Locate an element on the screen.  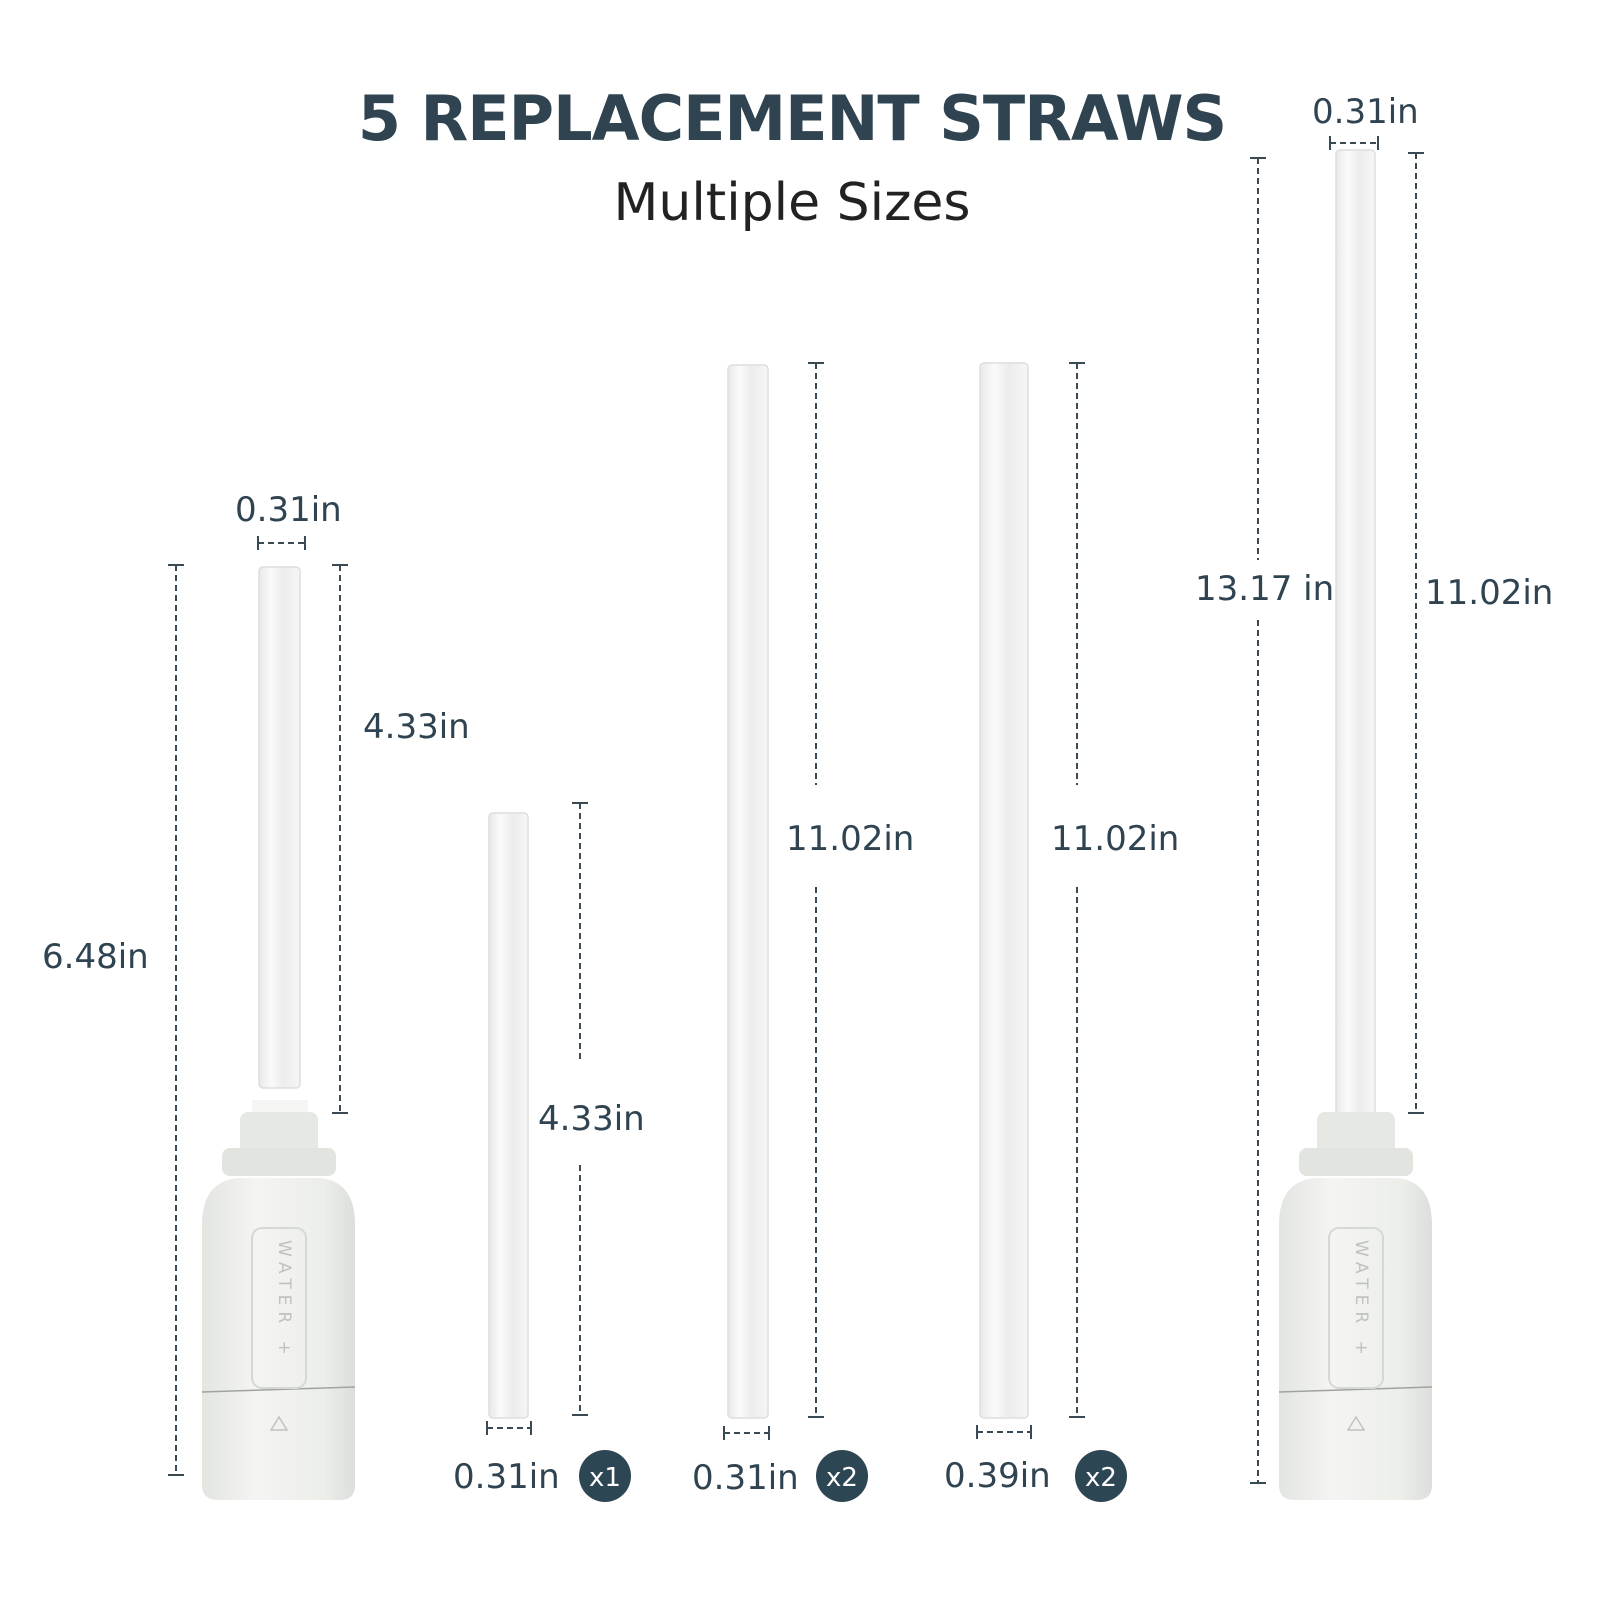
page-title: 5 REPLACEMENT STRAWS is located at coordinates (792, 118).